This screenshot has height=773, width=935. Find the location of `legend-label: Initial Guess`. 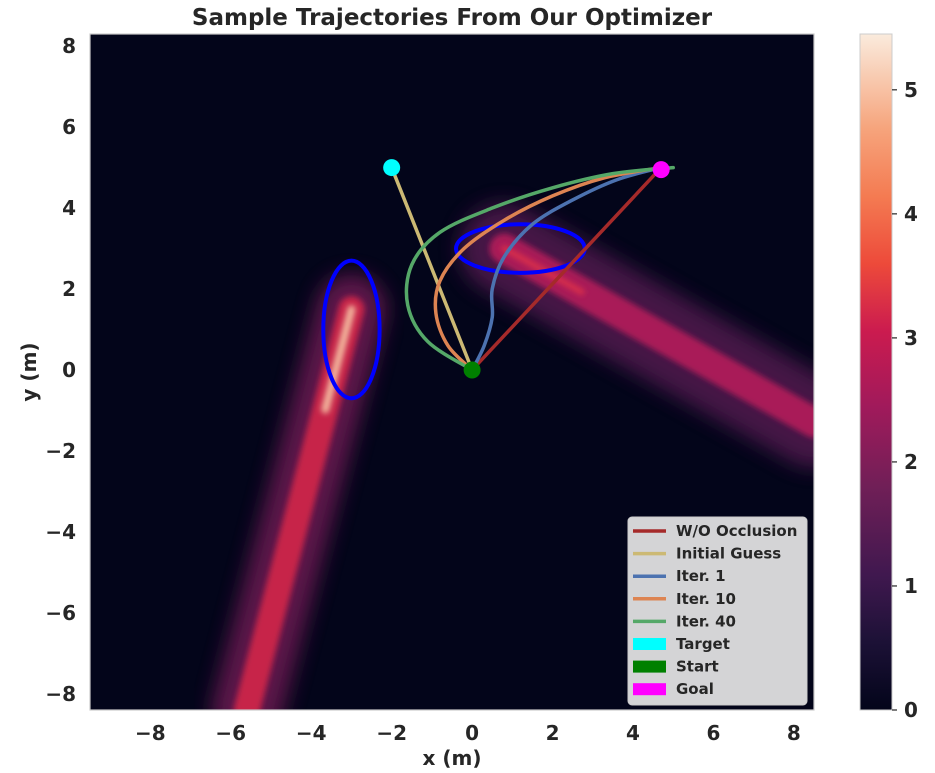

legend-label: Initial Guess is located at coordinates (728, 554).